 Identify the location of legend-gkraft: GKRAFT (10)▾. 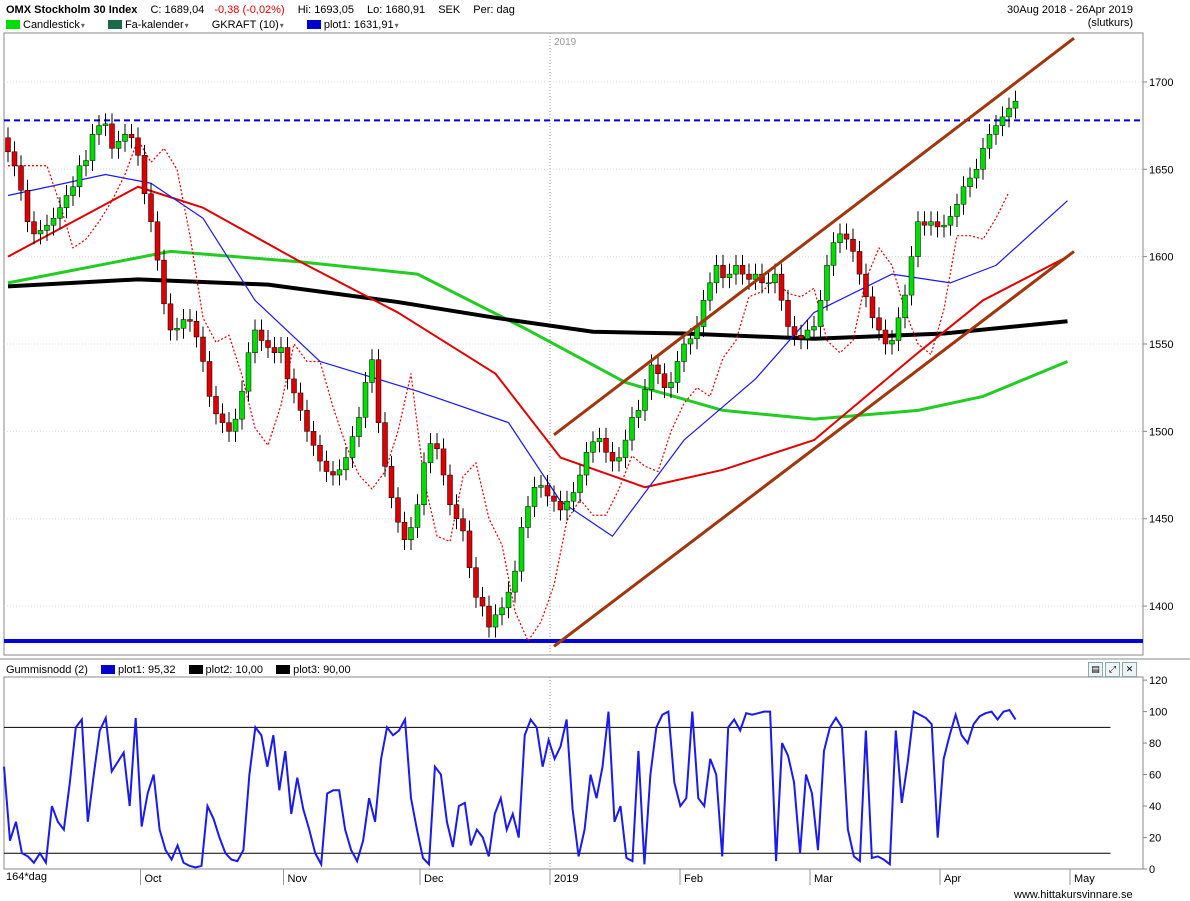
(247, 25).